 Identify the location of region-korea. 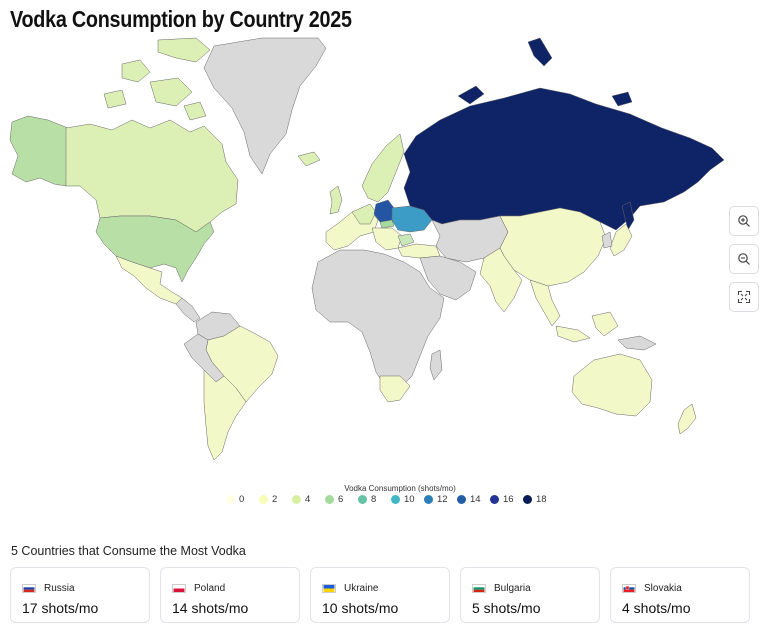
(607, 240).